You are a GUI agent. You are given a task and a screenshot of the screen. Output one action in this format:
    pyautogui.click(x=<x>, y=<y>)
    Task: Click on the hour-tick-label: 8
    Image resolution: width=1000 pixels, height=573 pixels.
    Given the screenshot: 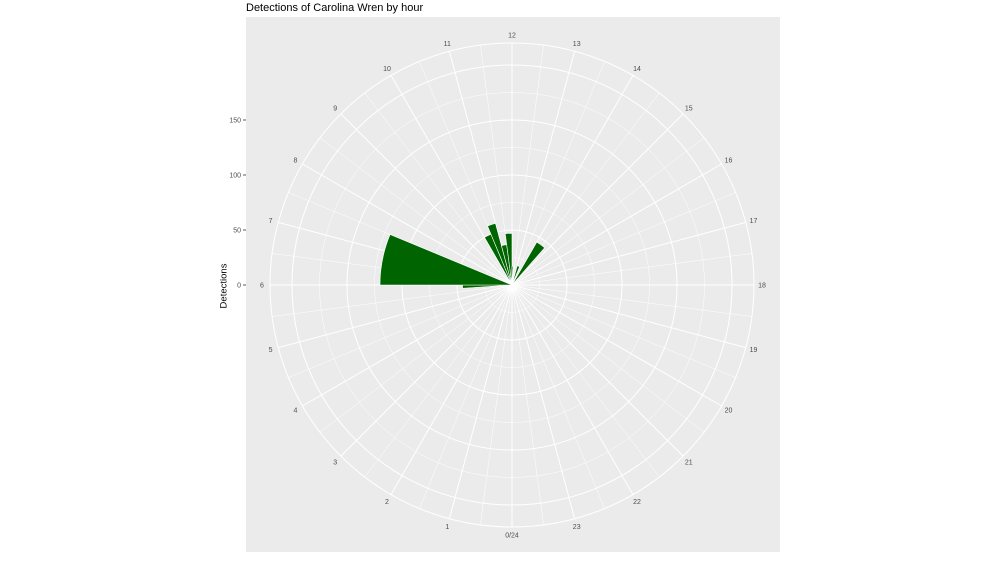 What is the action you would take?
    pyautogui.click(x=296, y=161)
    